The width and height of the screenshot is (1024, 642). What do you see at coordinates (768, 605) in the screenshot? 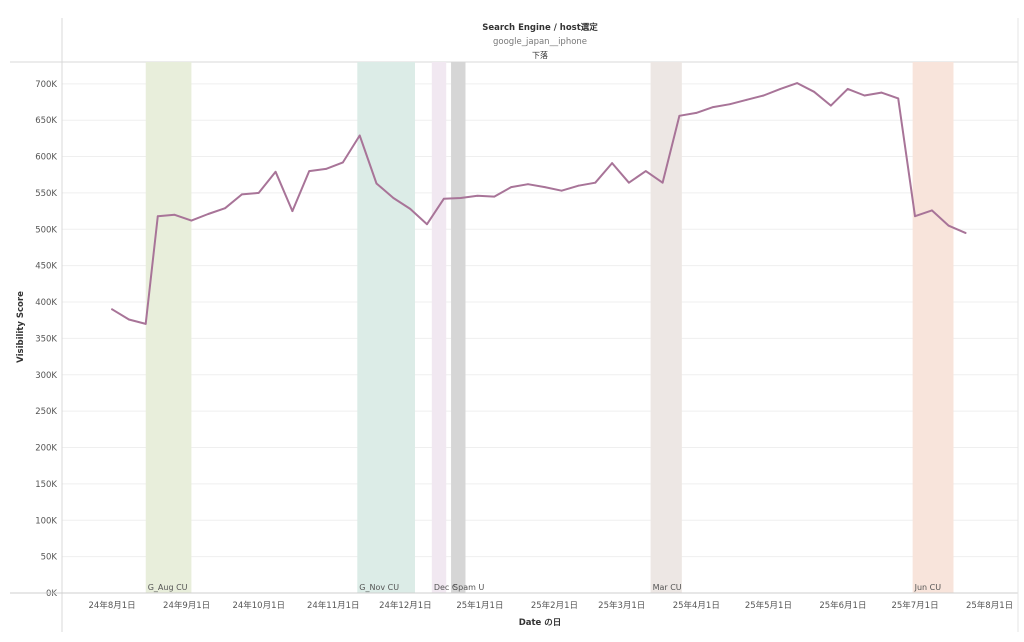
I see `x-tick-label: 25年5月1日` at bounding box center [768, 605].